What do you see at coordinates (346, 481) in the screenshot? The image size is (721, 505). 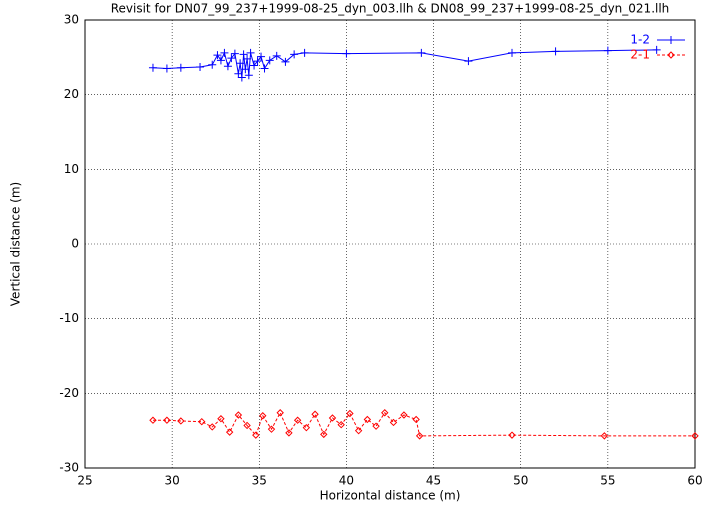 I see `x-tick-label: 40` at bounding box center [346, 481].